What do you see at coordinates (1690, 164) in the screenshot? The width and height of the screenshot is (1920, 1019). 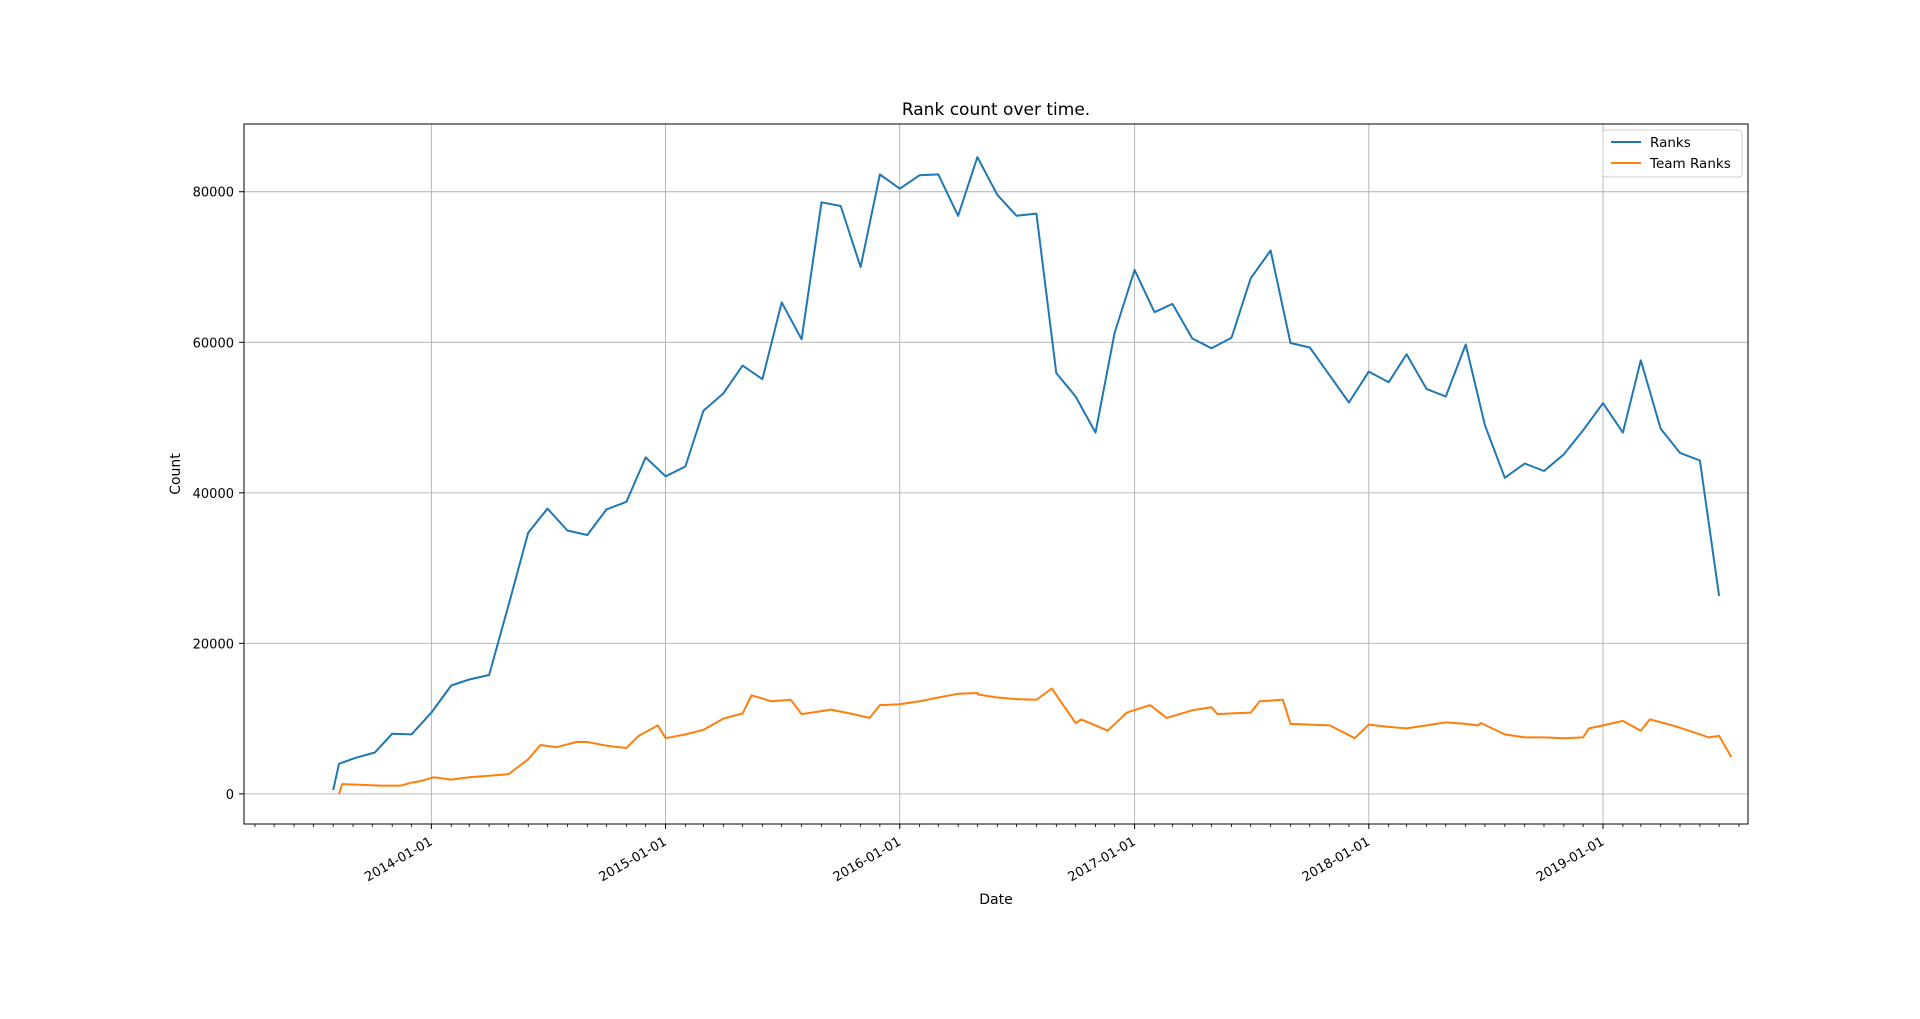 I see `legend-label-team-ranks: Team Ranks` at bounding box center [1690, 164].